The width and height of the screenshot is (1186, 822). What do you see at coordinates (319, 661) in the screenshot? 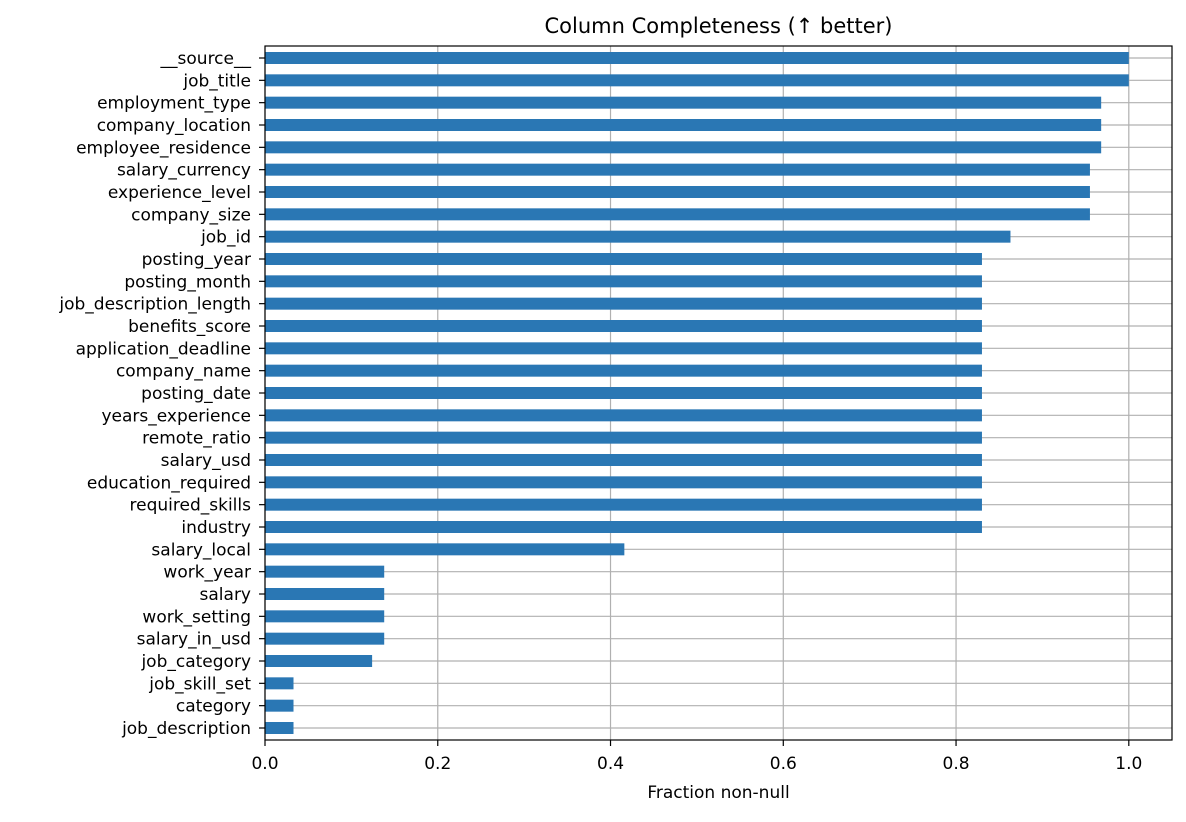
I see `bar-job-category` at bounding box center [319, 661].